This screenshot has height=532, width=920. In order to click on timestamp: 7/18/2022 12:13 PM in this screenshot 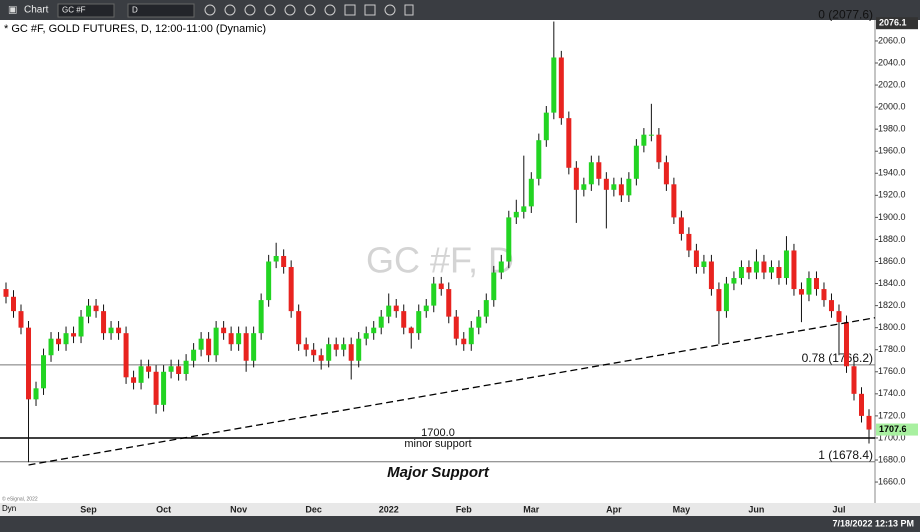, I will do `click(873, 523)`.